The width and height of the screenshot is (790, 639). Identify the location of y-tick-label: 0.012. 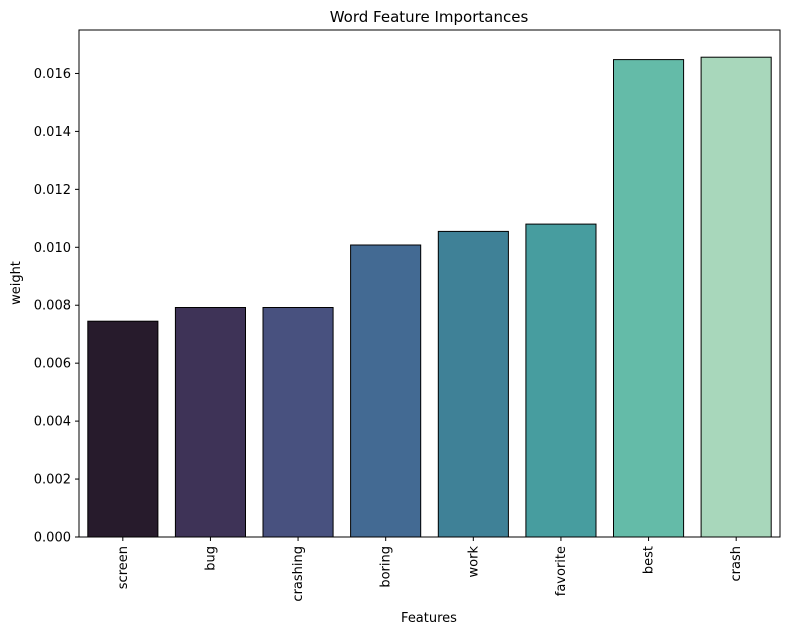
(52, 190).